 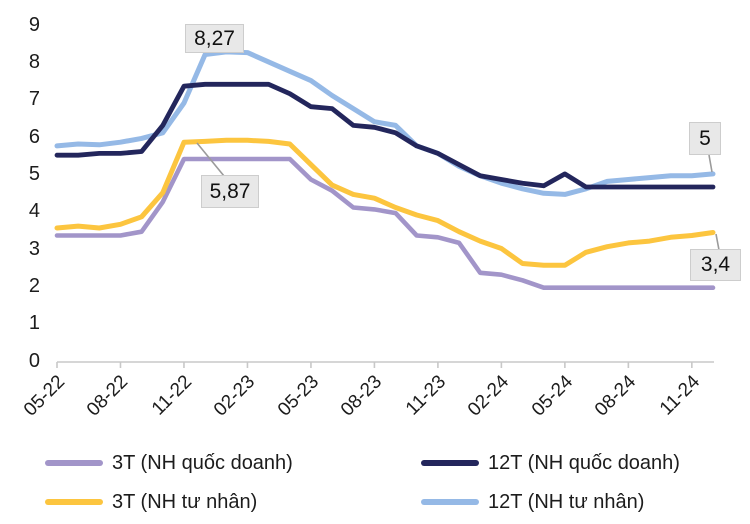 I want to click on legend-item-3t-nh-quoc-doanh: 3T (NH quốc doanh), so click(x=169, y=463).